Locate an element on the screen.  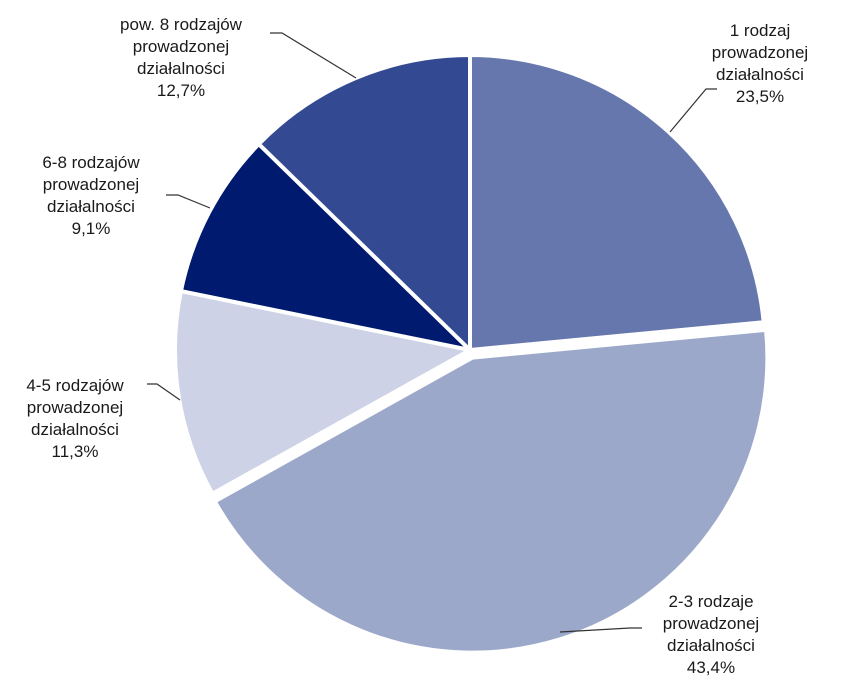
slice-label-1: 1 rodzaj prowadzonej działalności 23,5% is located at coordinates (760, 63).